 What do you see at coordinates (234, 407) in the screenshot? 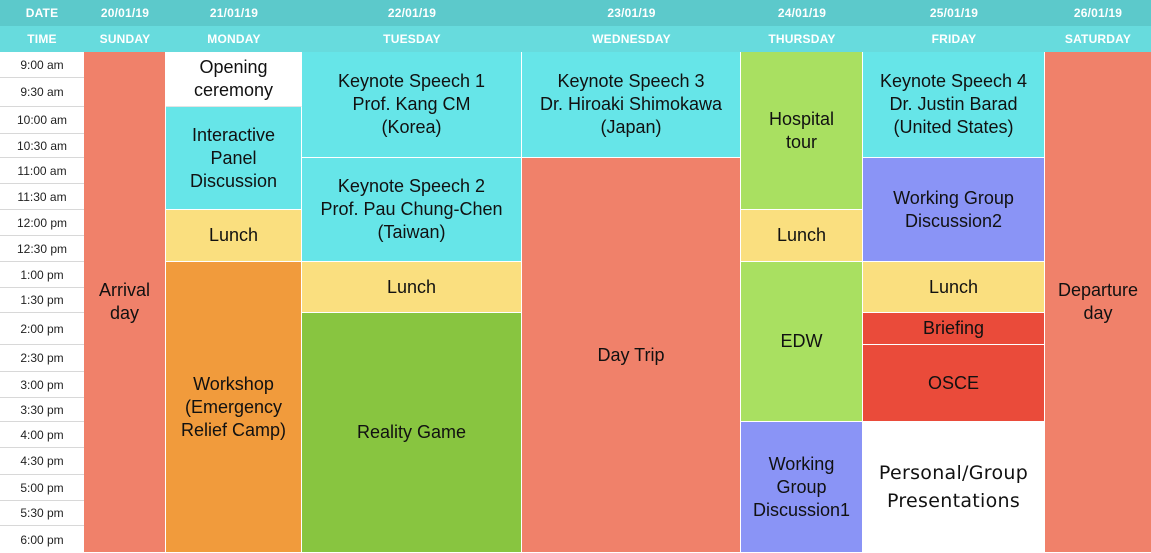
I see `event-workshop: Workshop (Emergency Relief Camp)` at bounding box center [234, 407].